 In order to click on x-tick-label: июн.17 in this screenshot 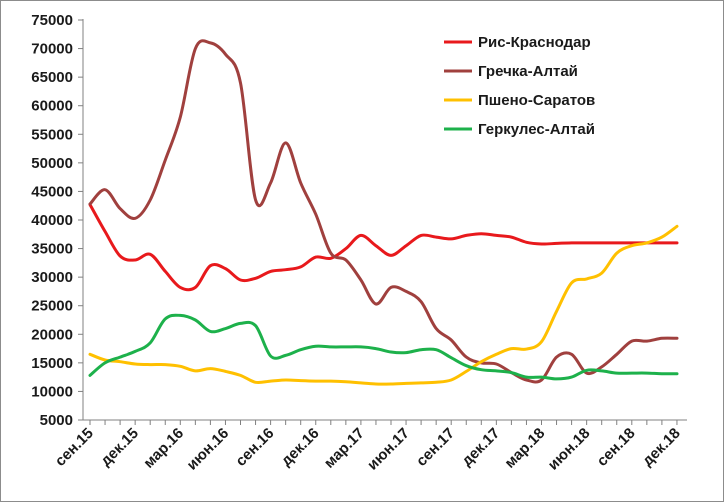, I will do `click(388, 449)`.